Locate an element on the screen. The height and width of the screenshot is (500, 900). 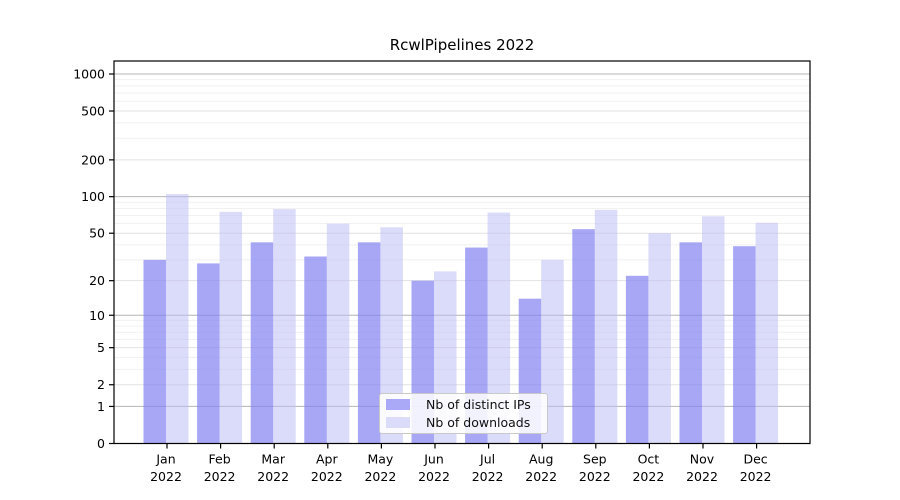
bar-ips-oct is located at coordinates (637, 359).